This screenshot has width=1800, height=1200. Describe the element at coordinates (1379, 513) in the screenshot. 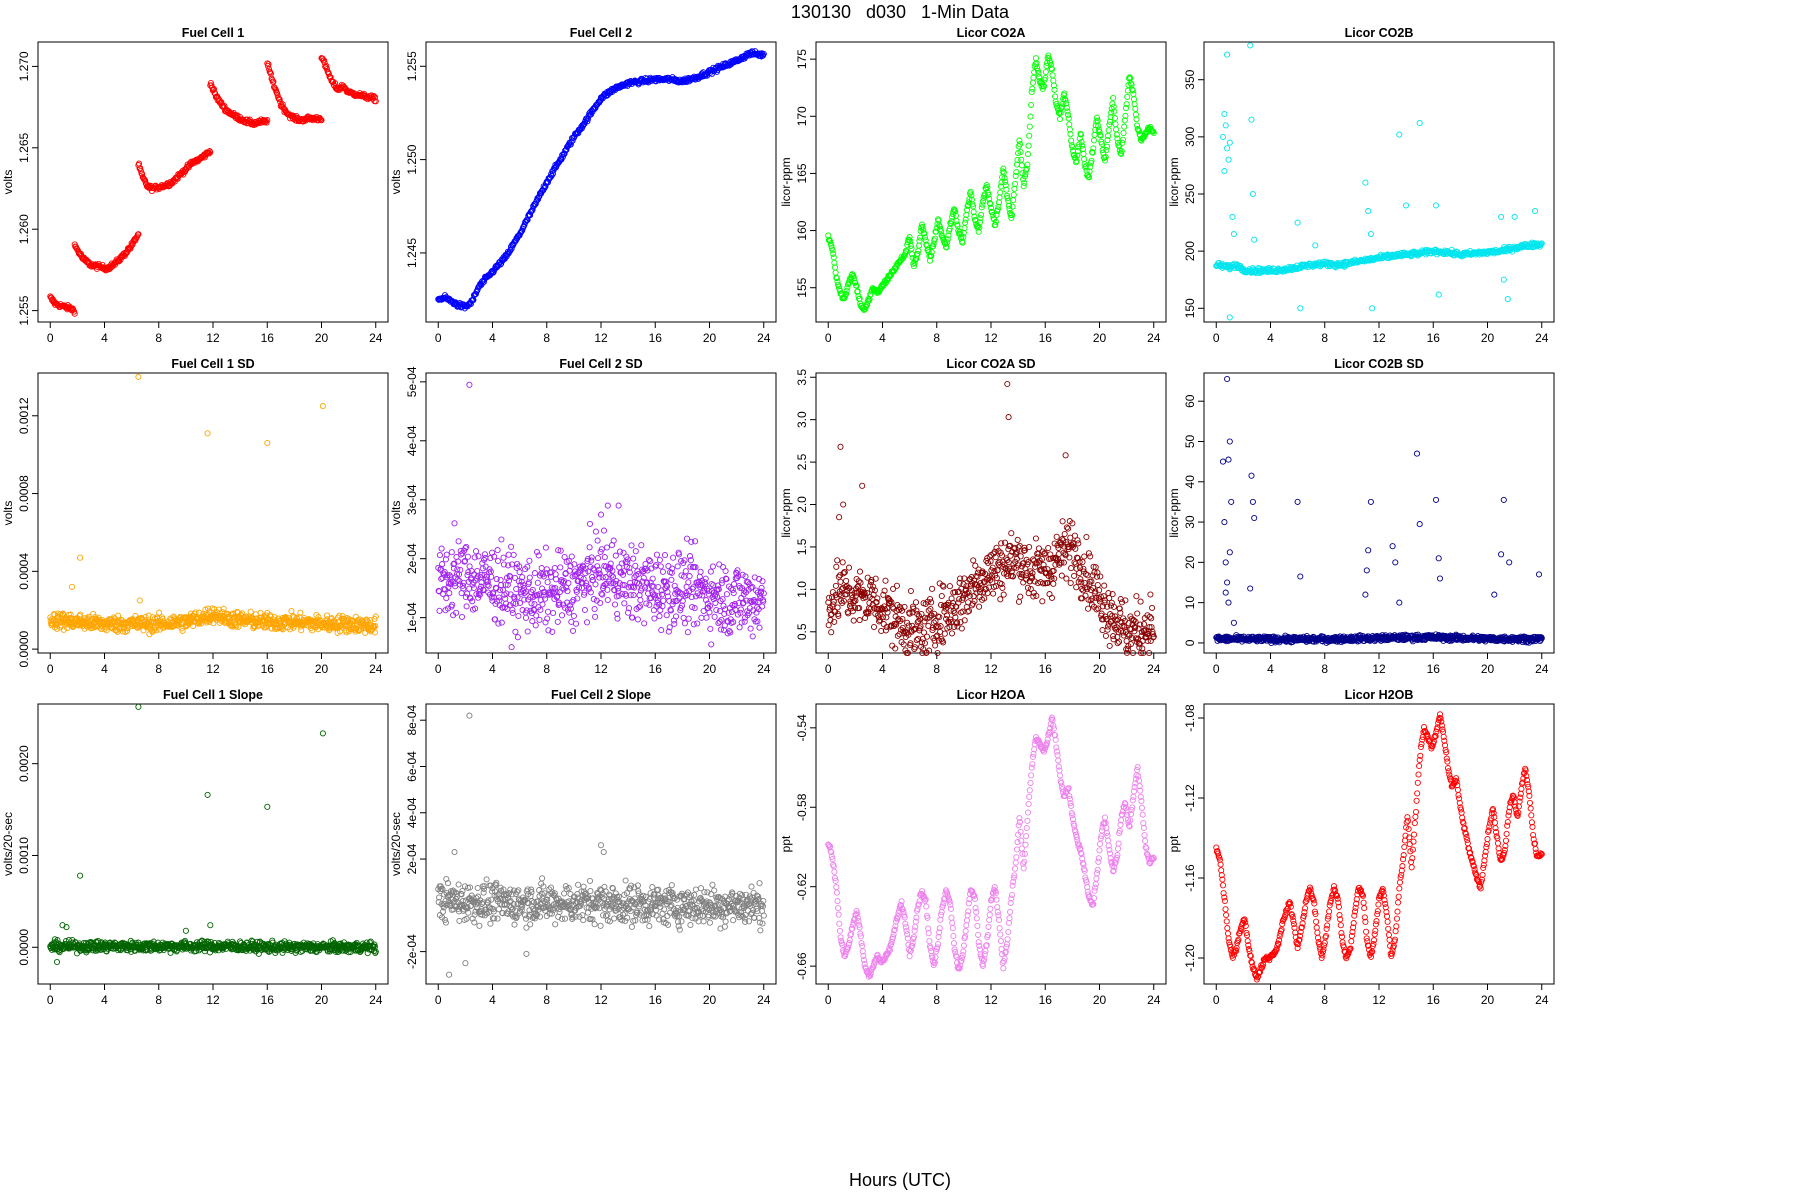

I see `plot-frame` at that location.